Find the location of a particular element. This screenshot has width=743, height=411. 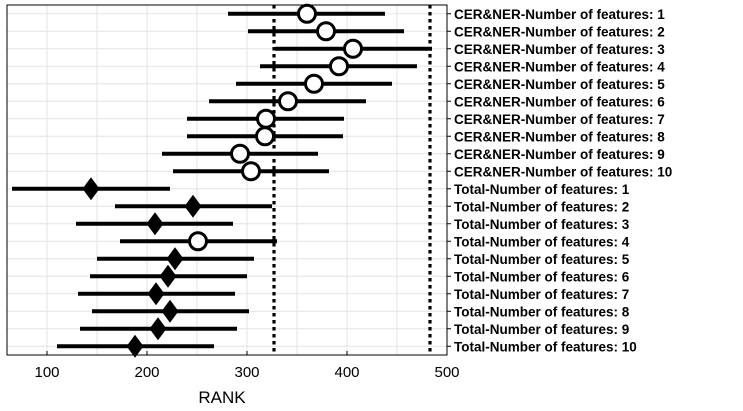

y-tick-label: CER&NER-Number of features: 4 is located at coordinates (559, 66).